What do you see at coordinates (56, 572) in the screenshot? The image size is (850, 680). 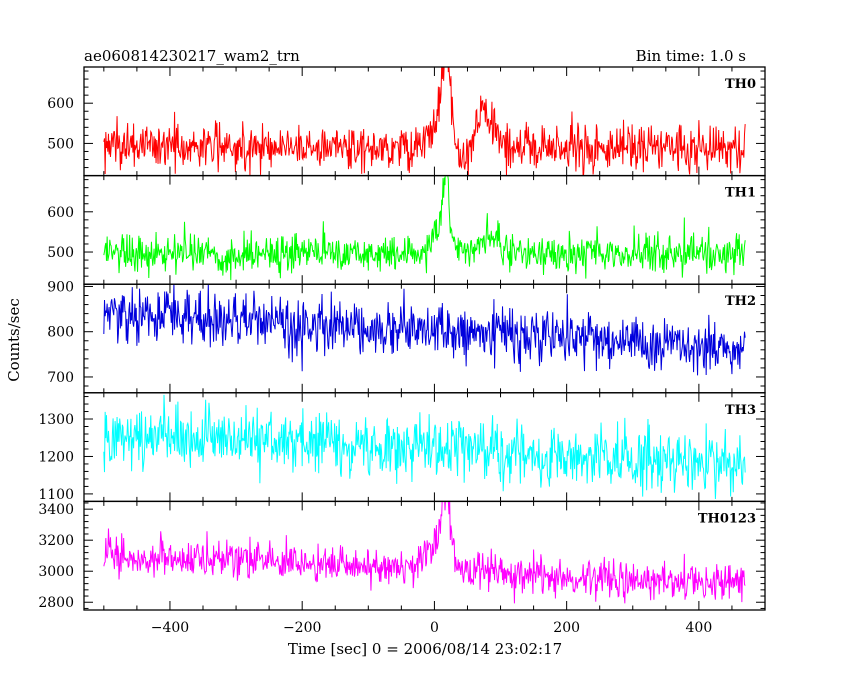 I see `y-tick-label-th0123-1: 3000` at bounding box center [56, 572].